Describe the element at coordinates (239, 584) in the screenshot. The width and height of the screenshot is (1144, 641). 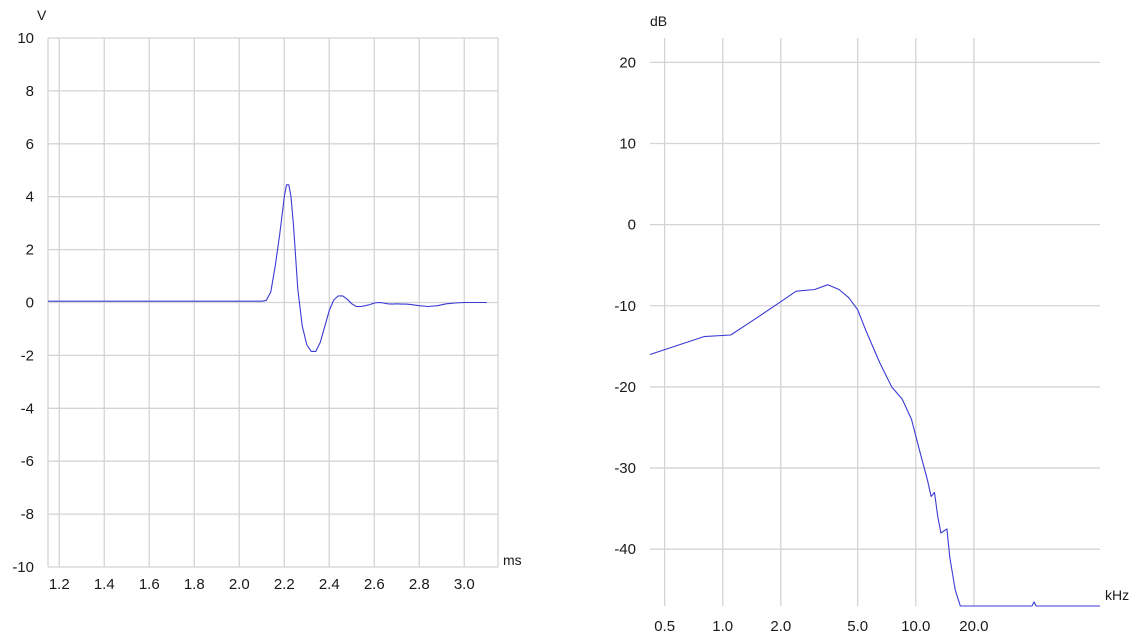
I see `time-x-tick-label: 2.0` at that location.